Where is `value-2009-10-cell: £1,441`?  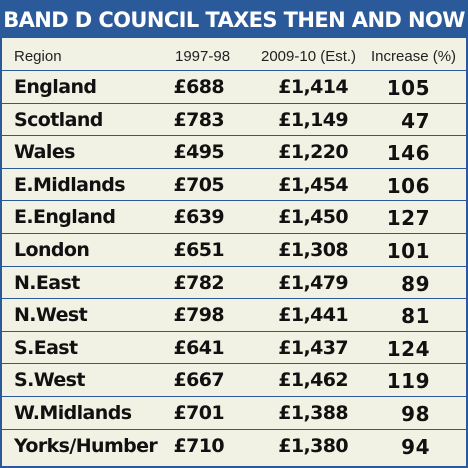 value-2009-10-cell: £1,441 is located at coordinates (313, 315).